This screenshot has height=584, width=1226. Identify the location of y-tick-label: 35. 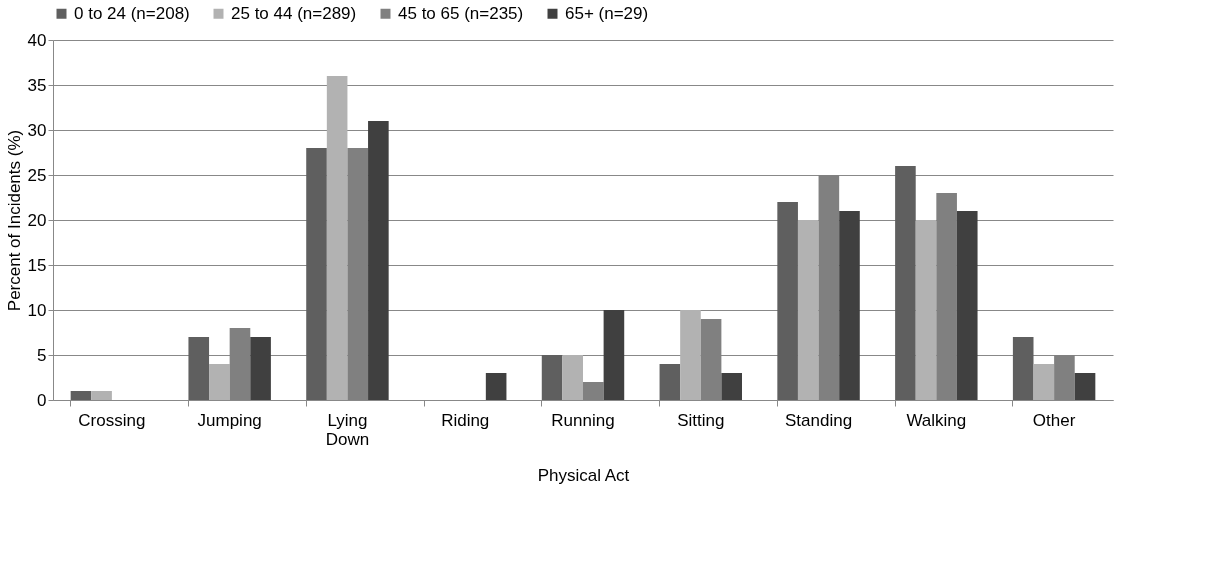
(37, 85).